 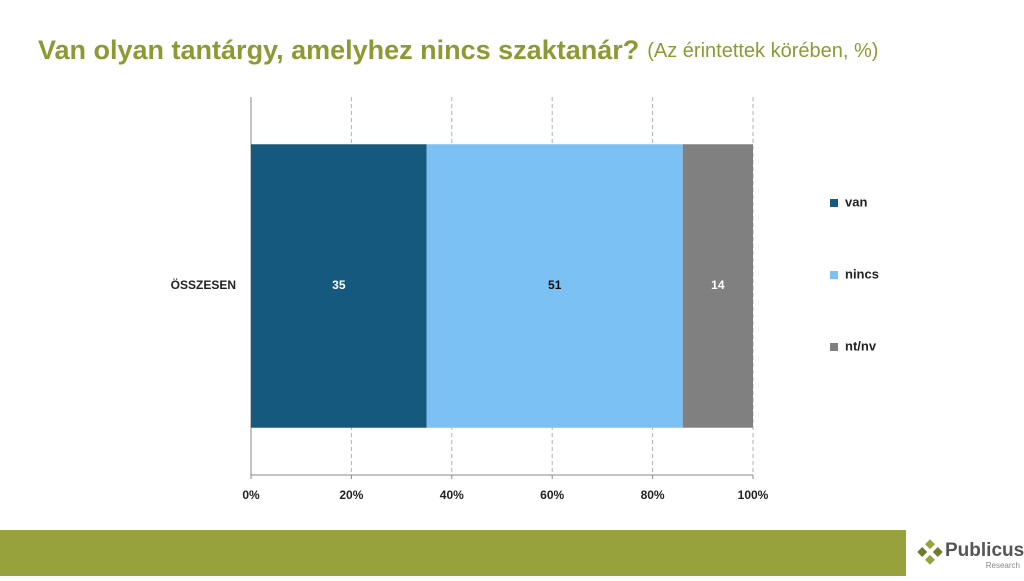 What do you see at coordinates (862, 273) in the screenshot?
I see `legend-label: nincs` at bounding box center [862, 273].